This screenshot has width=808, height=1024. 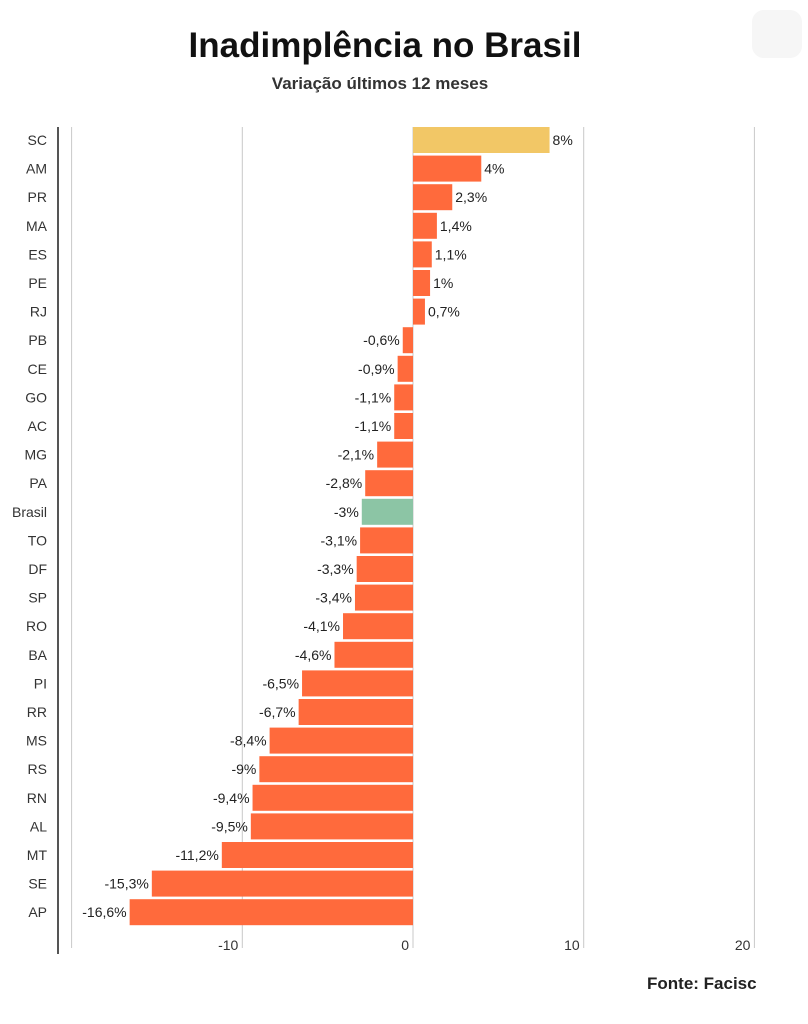 I want to click on category-label-rr: RR, so click(x=37, y=712).